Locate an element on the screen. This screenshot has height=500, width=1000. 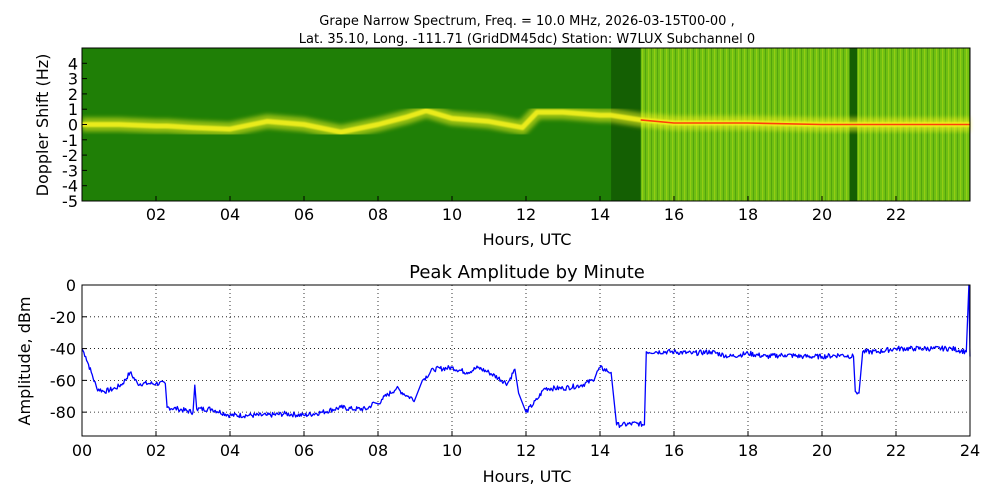
spec-ytick-label: 1 is located at coordinates (73, 109).